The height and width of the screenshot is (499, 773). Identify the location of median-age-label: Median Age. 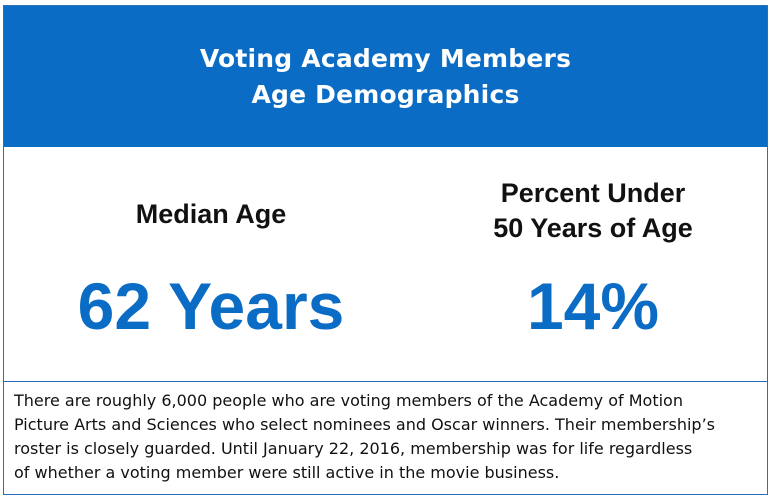
(211, 214).